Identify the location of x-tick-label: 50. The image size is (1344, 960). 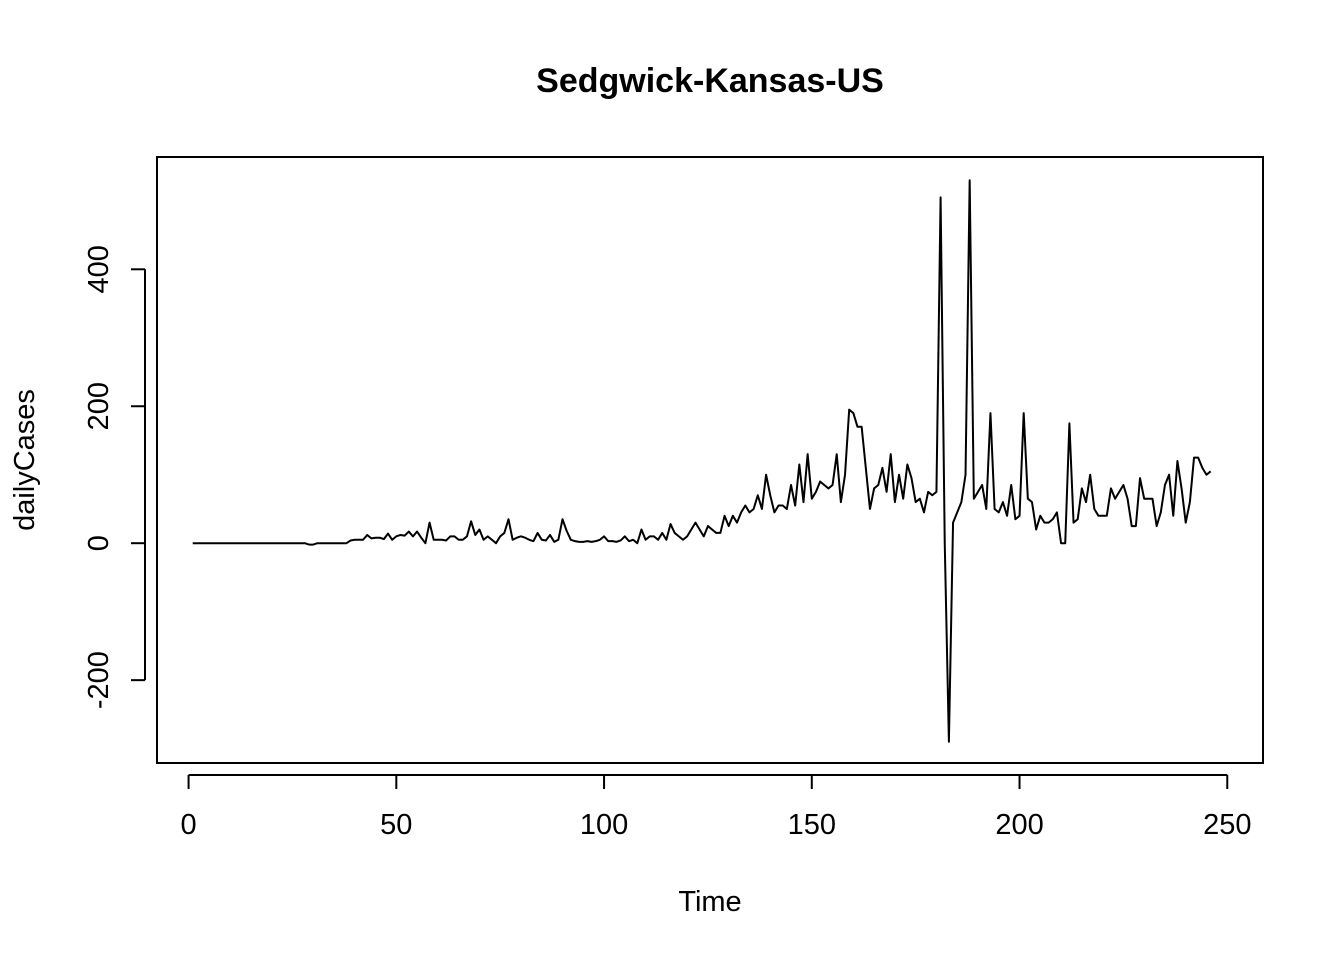
(396, 825).